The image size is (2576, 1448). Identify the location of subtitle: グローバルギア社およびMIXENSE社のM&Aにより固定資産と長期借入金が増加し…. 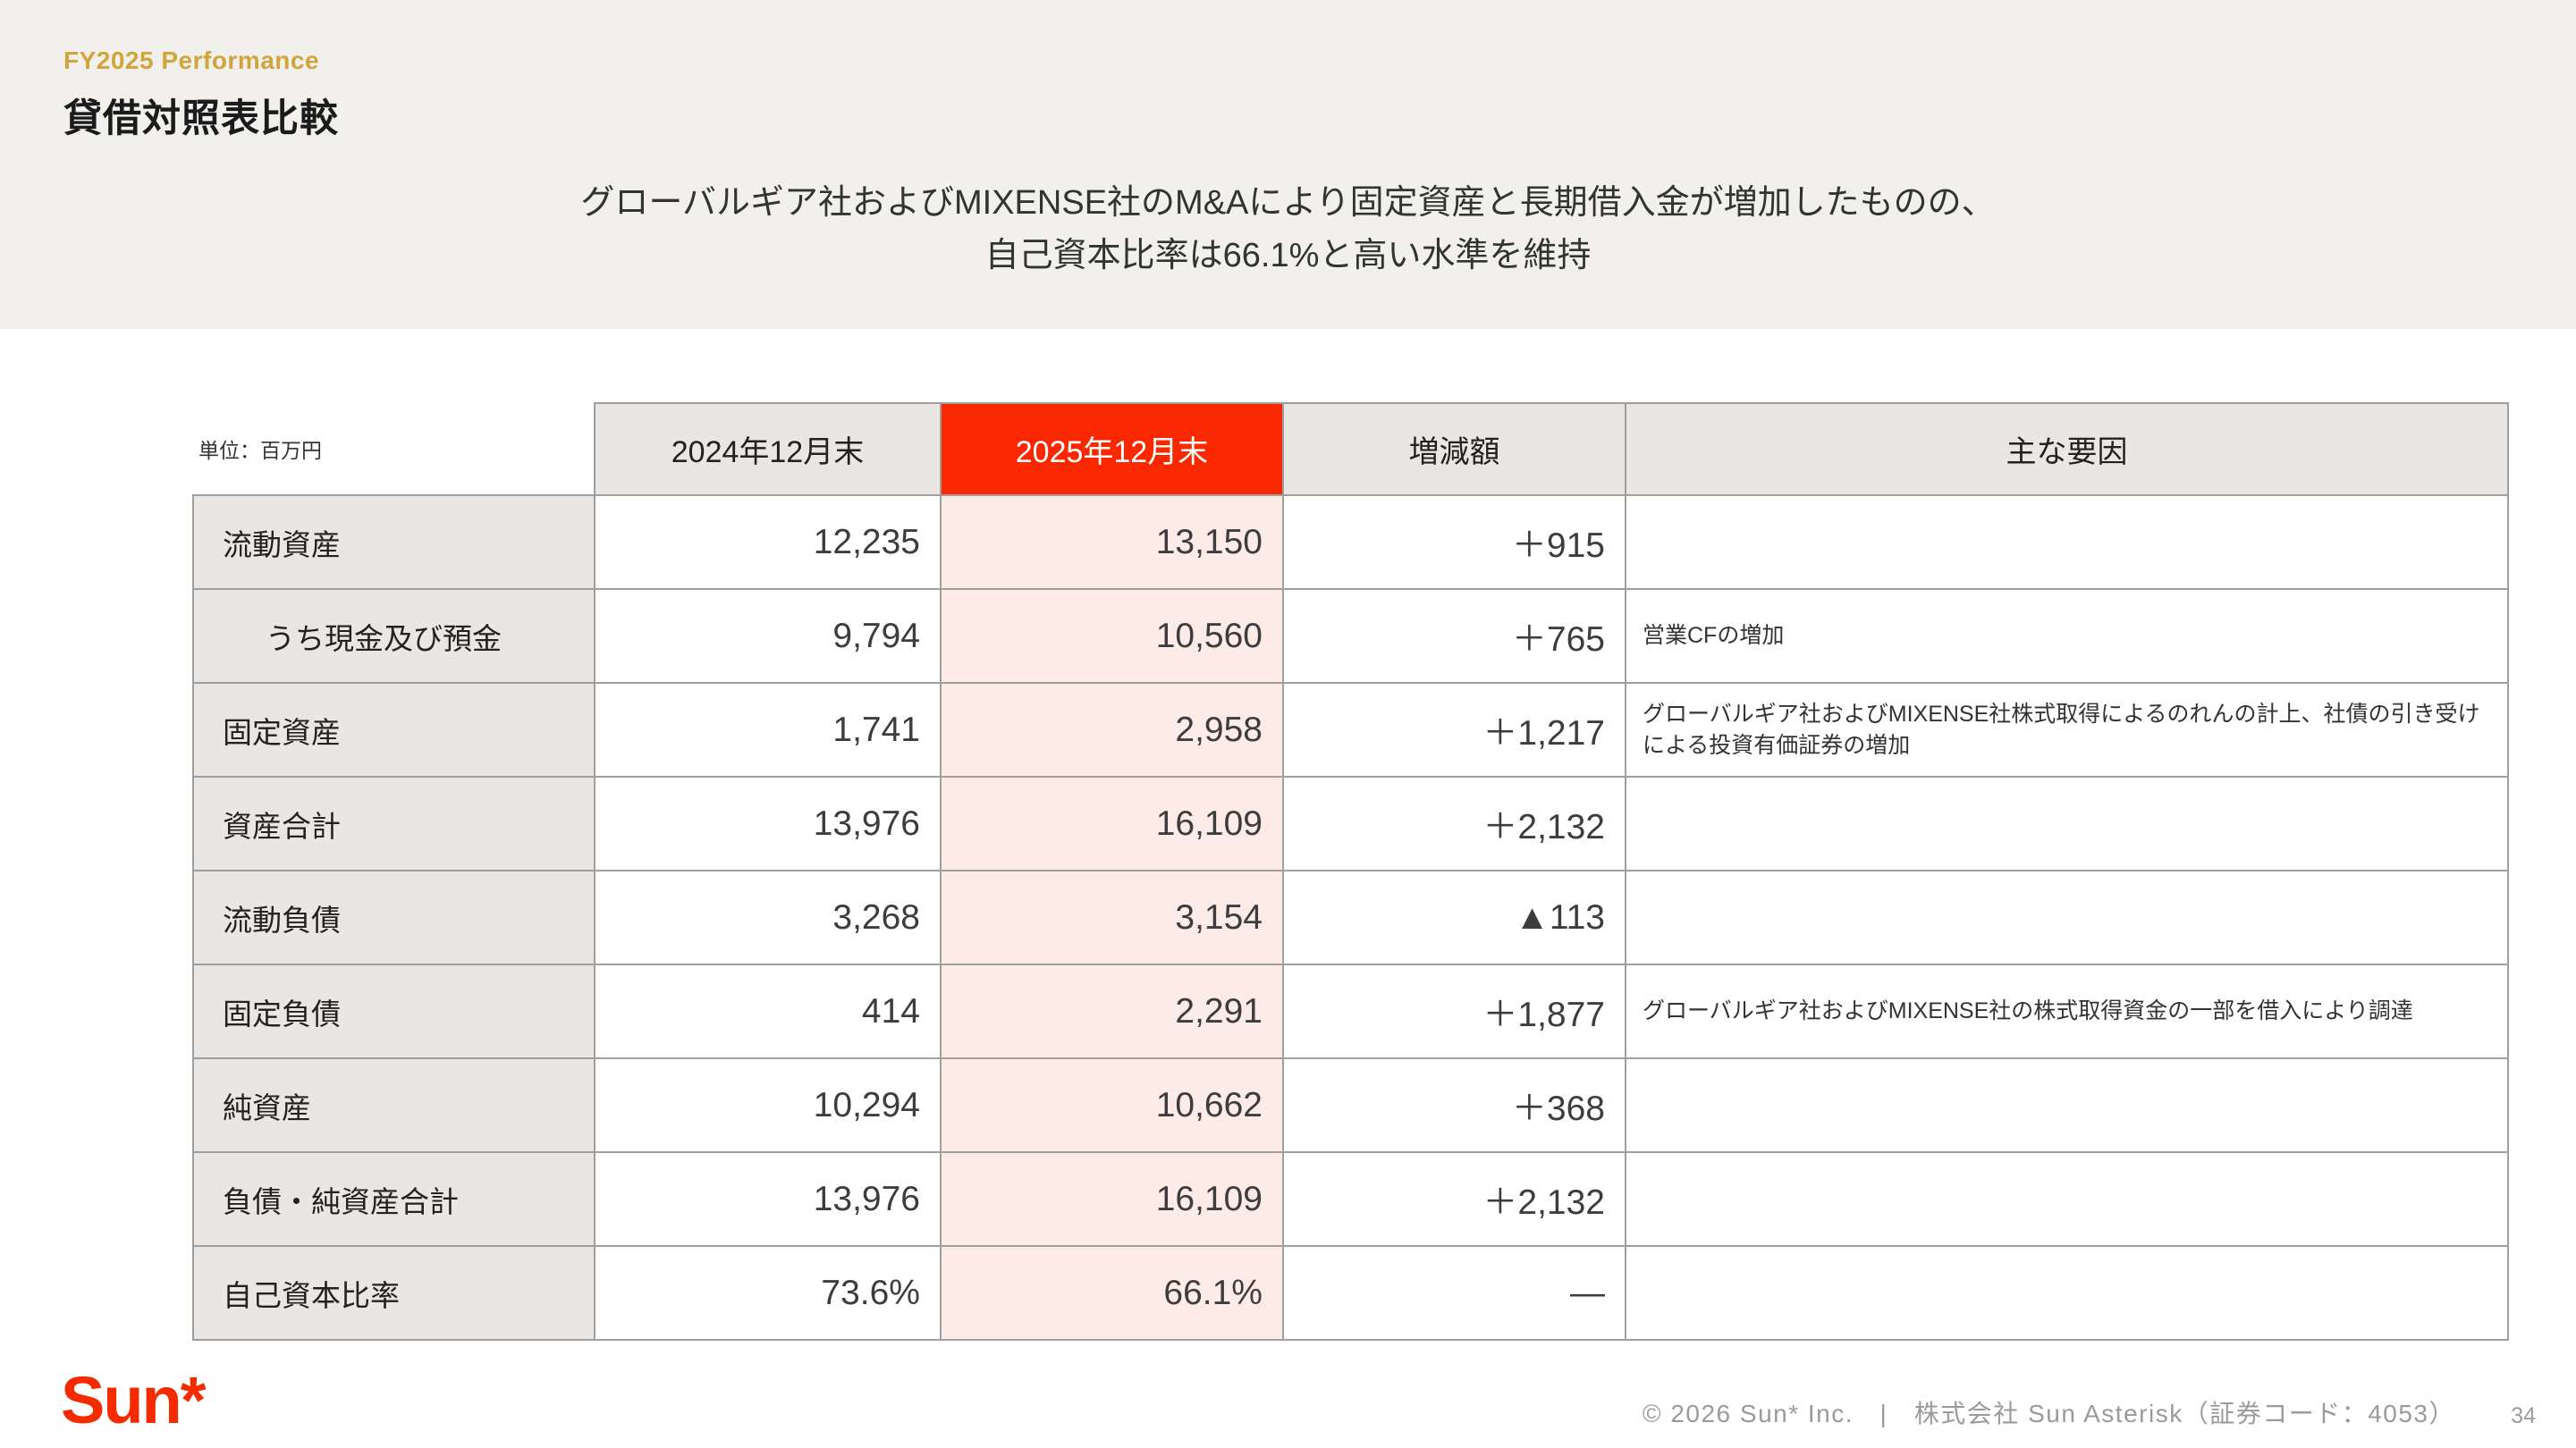
(1288, 229).